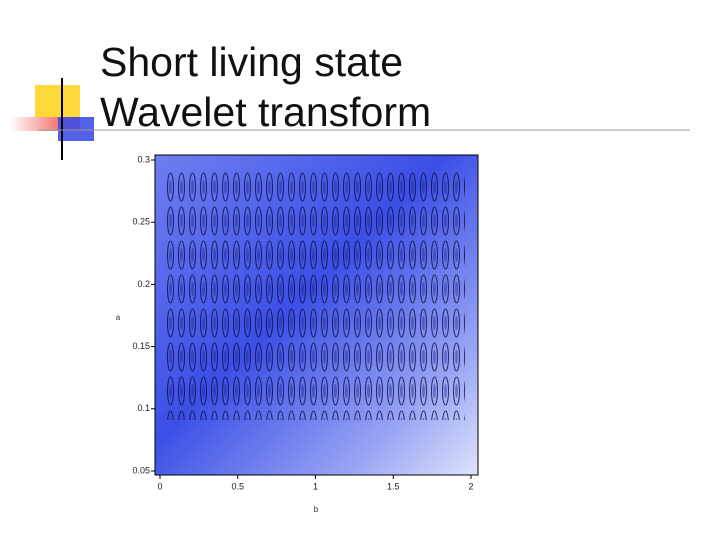 The image size is (720, 540). I want to click on x-tick-label: 1, so click(315, 486).